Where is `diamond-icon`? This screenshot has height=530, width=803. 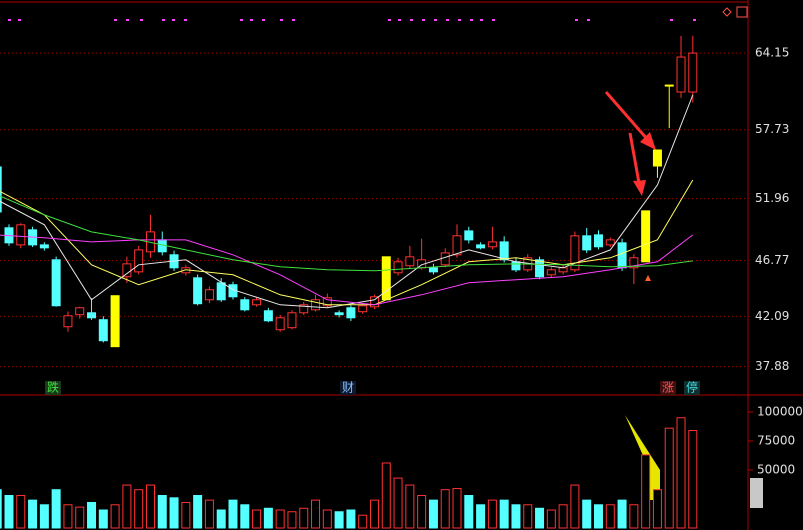
diamond-icon is located at coordinates (727, 12).